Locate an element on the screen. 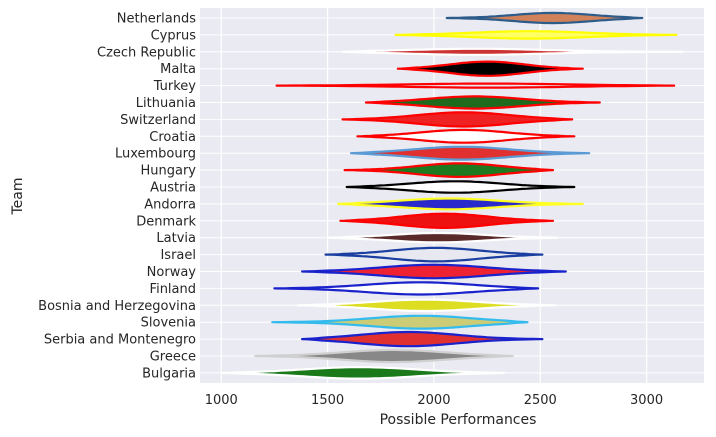 This screenshot has width=716, height=437. x-axis-title: Possible Performances is located at coordinates (458, 420).